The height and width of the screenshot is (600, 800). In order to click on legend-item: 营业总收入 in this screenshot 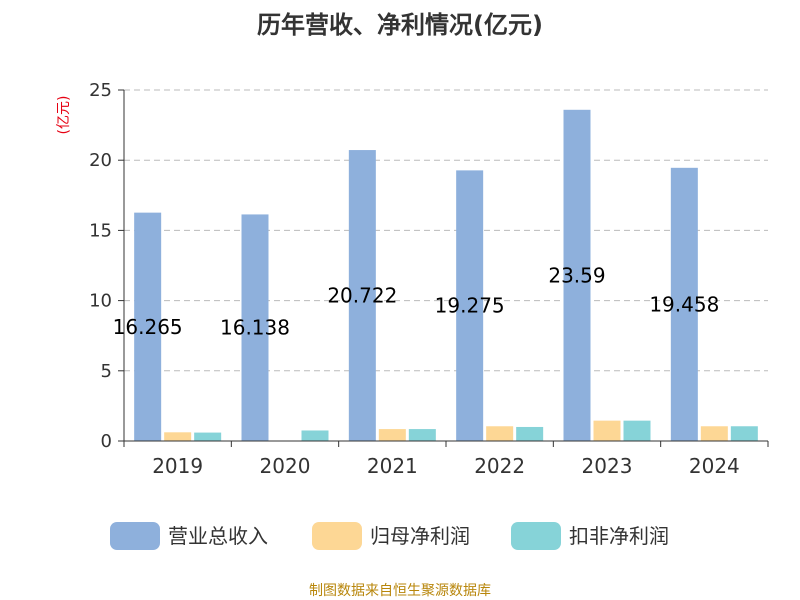, I will do `click(189, 536)`.